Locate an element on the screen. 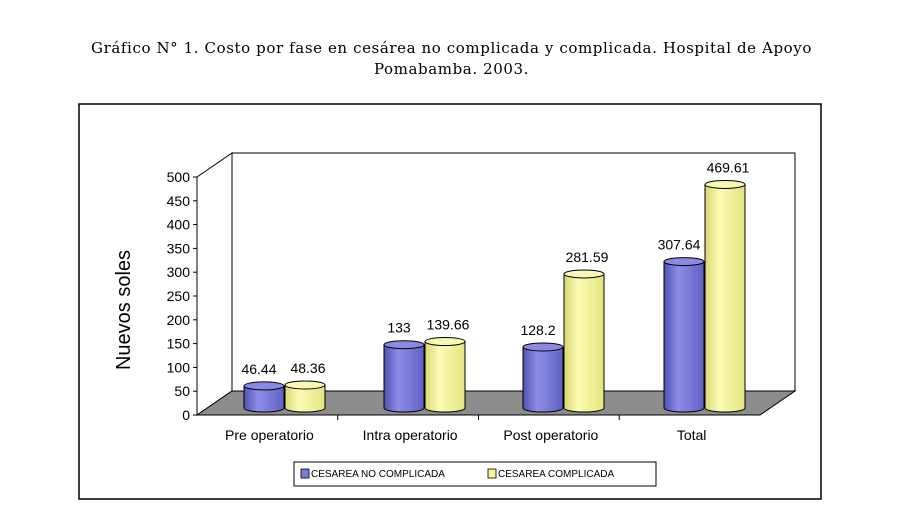 The width and height of the screenshot is (903, 532). y-tick-label: 400 is located at coordinates (179, 225).